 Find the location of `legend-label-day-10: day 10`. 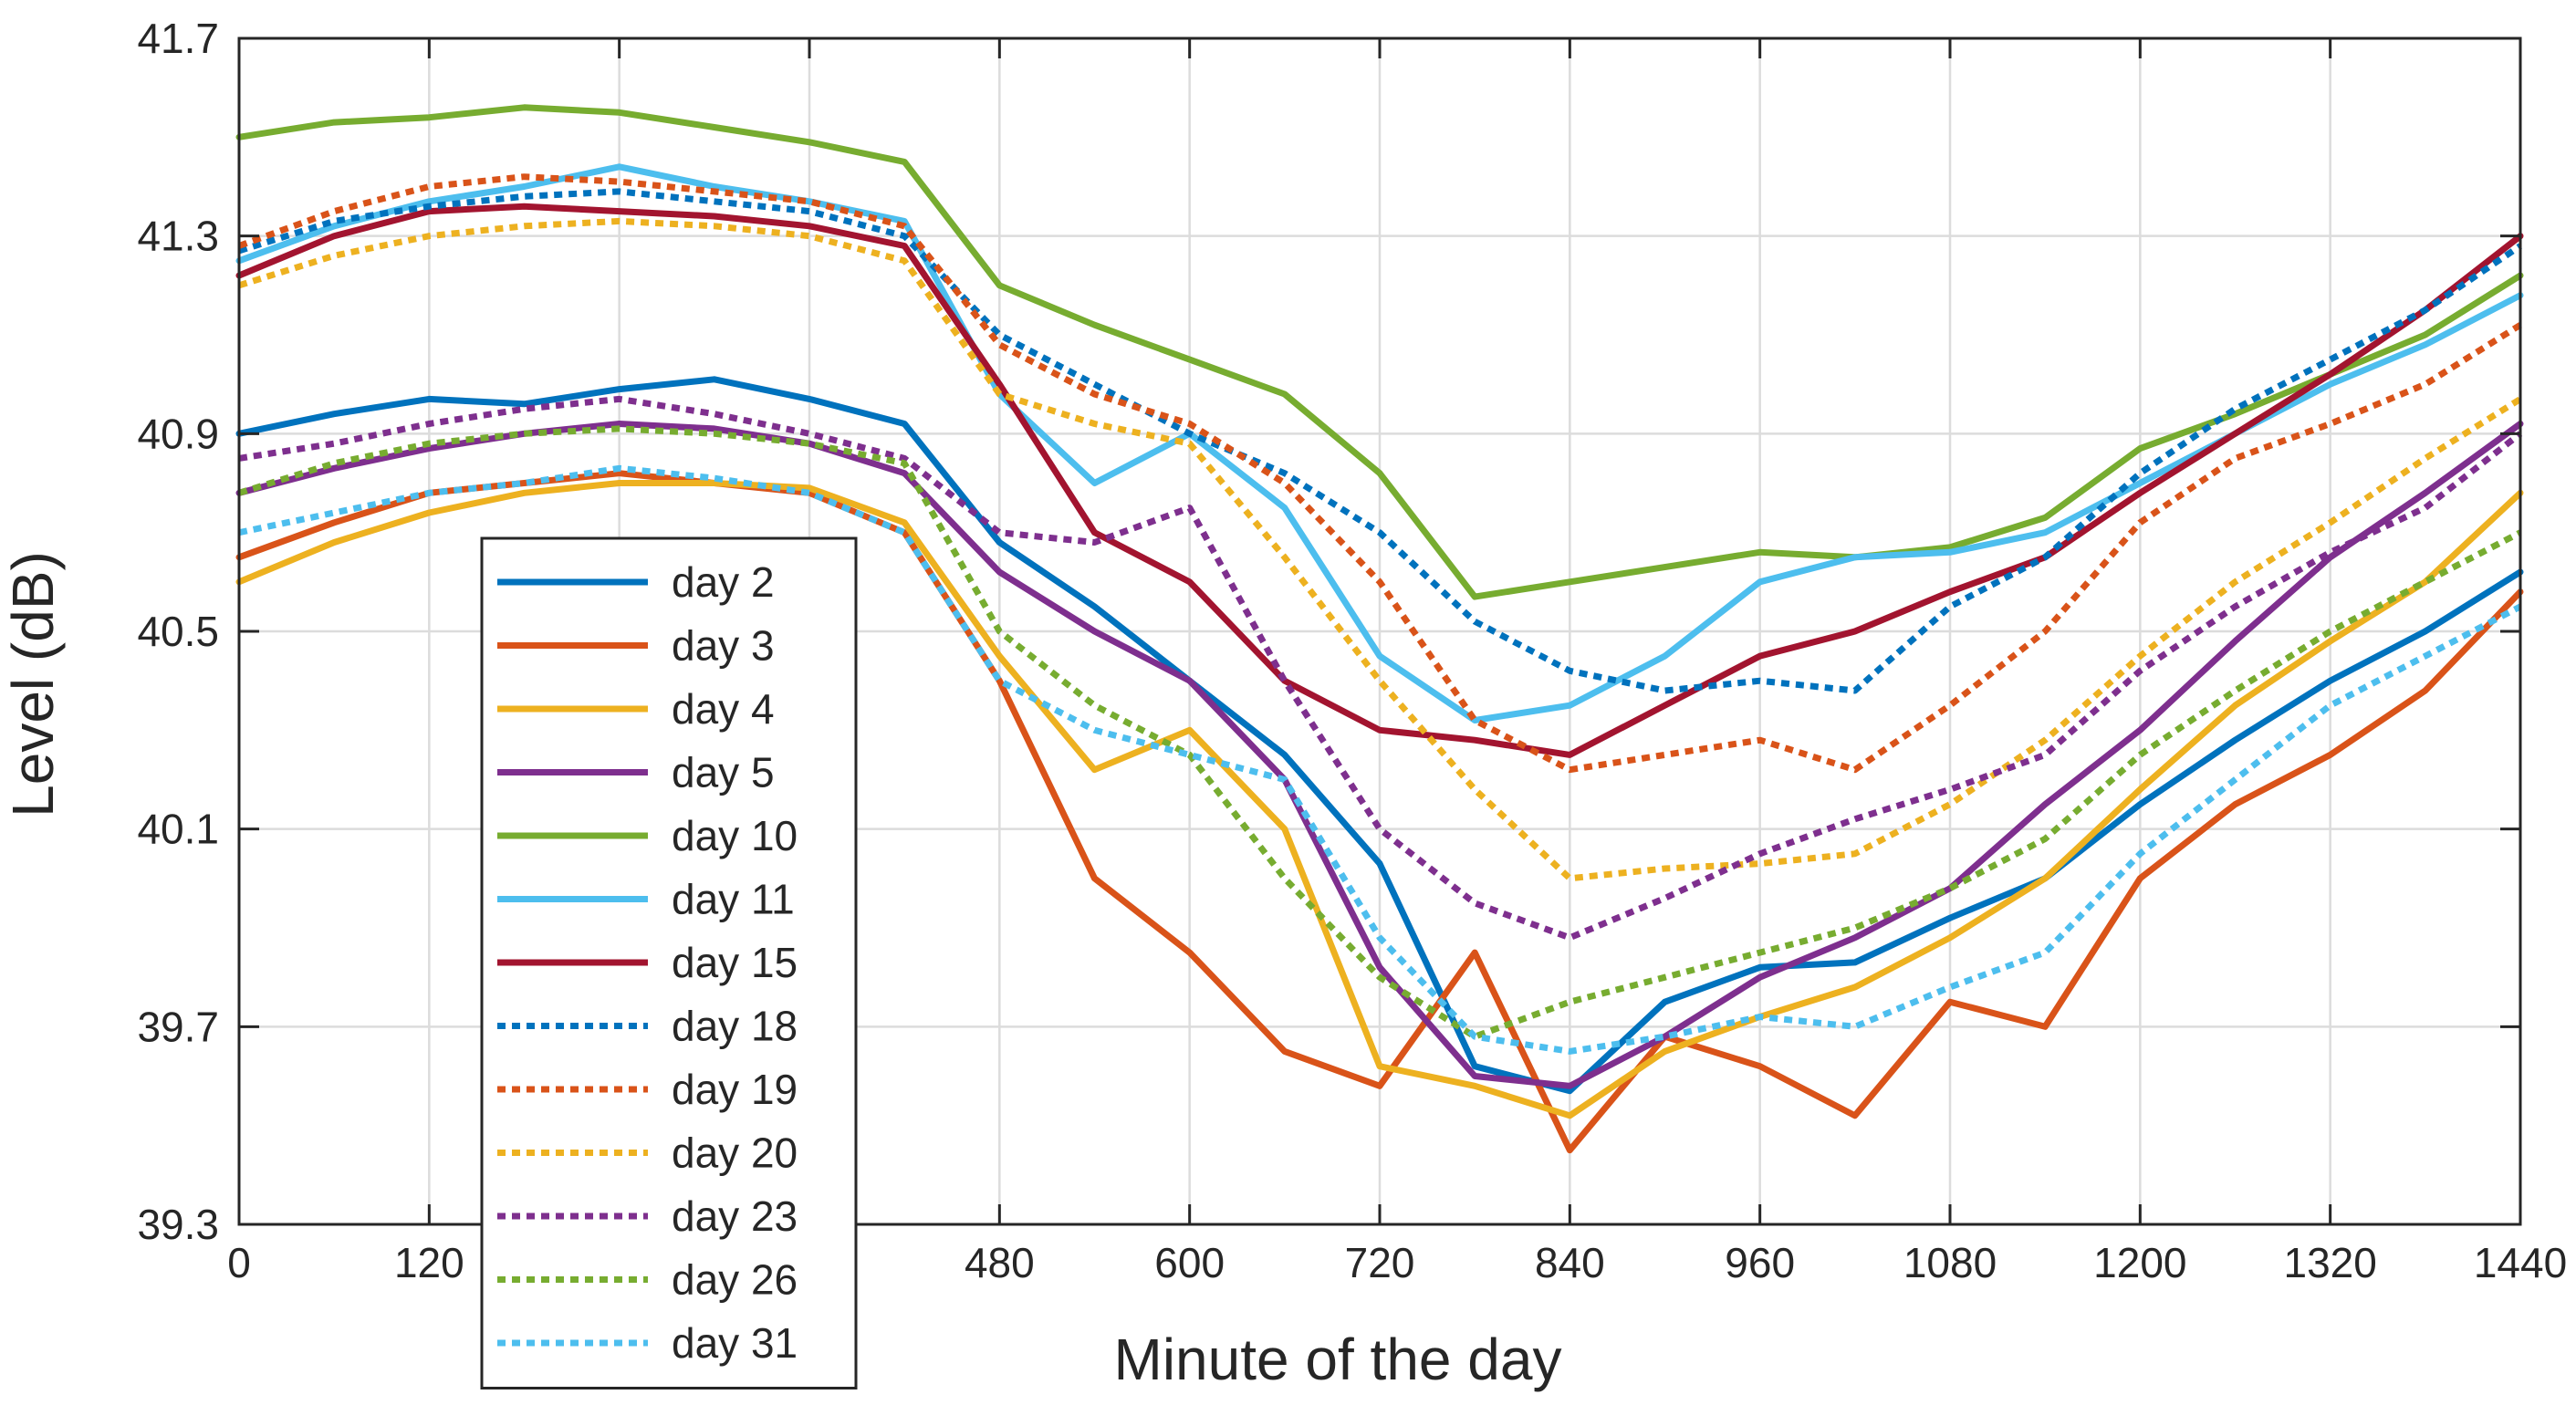

legend-label-day-10: day 10 is located at coordinates (735, 835).